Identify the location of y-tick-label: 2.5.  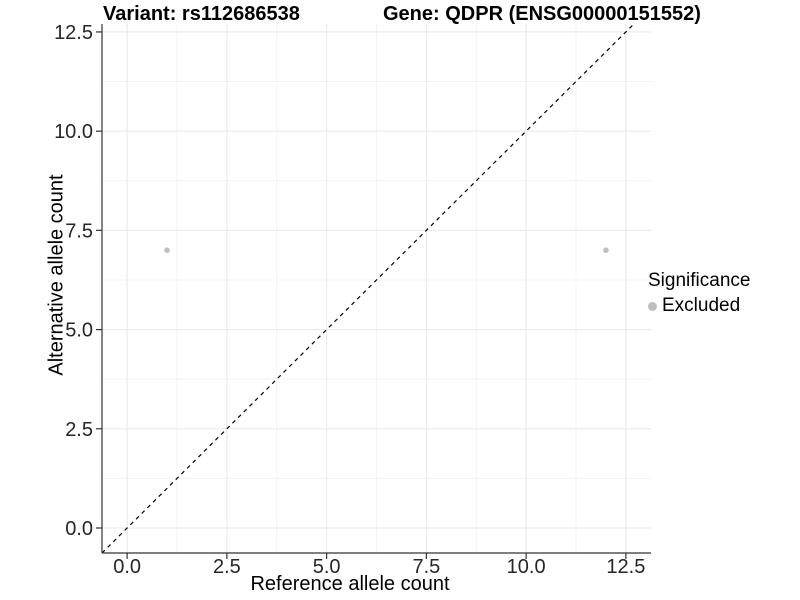
(79, 430).